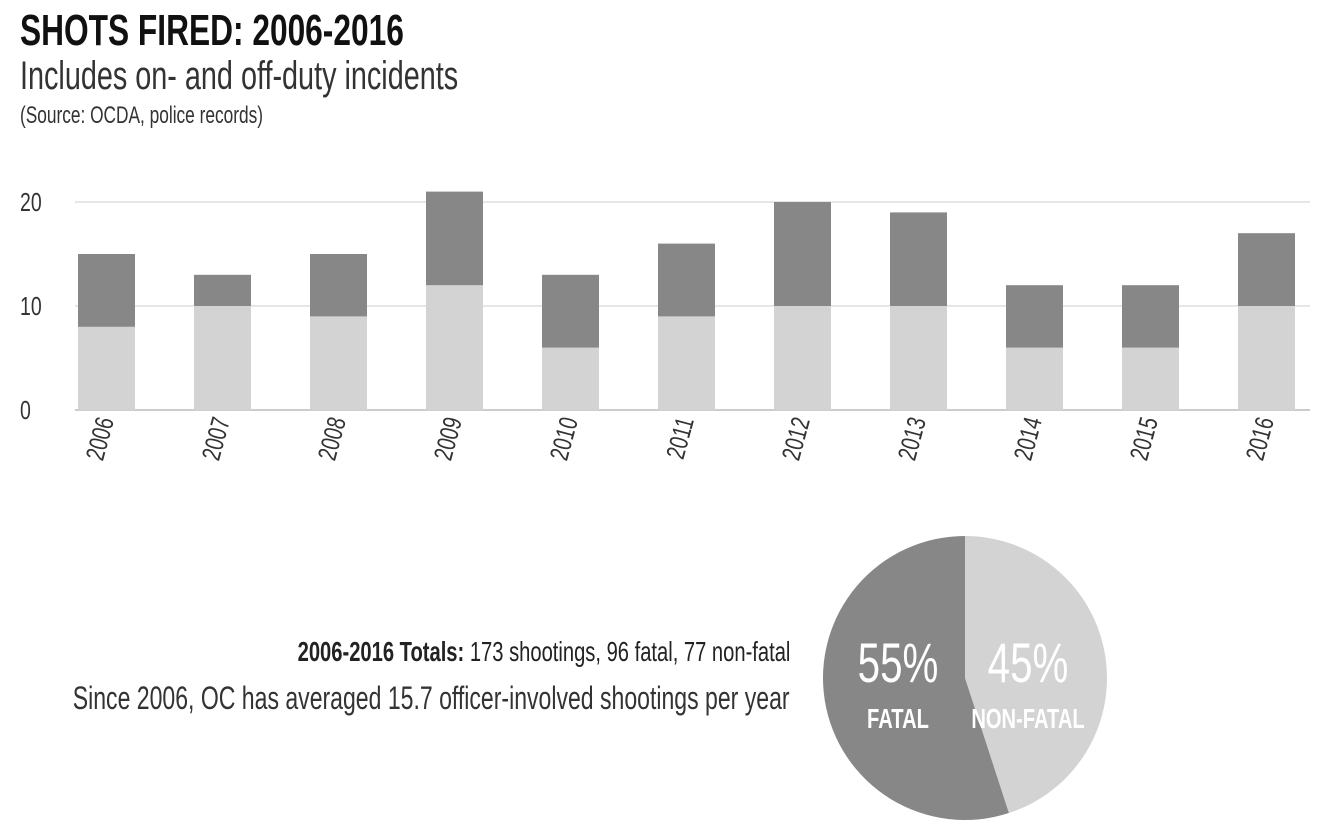  Describe the element at coordinates (802, 254) in the screenshot. I see `bar-non-fatal-2012` at that location.